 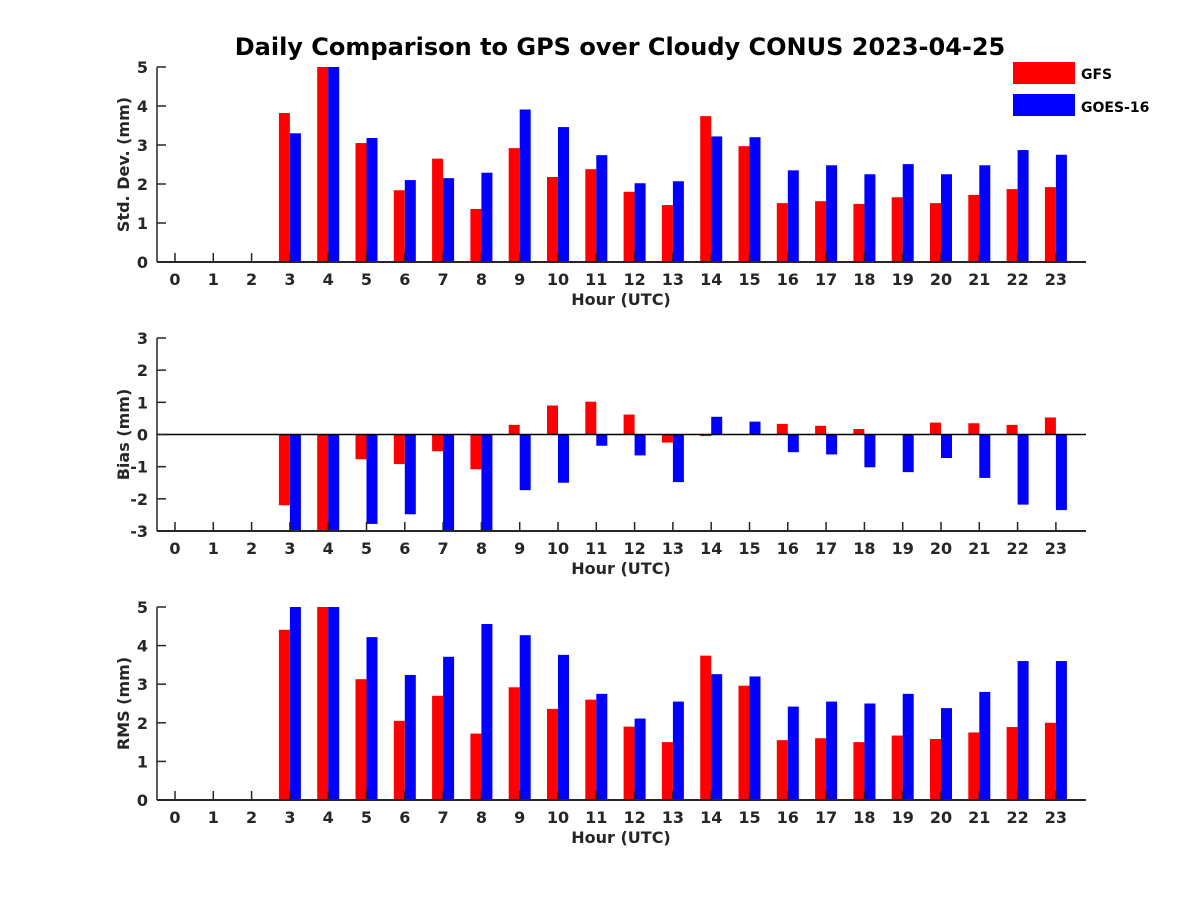 I want to click on std-dev-x-tick-label: 12, so click(x=634, y=279).